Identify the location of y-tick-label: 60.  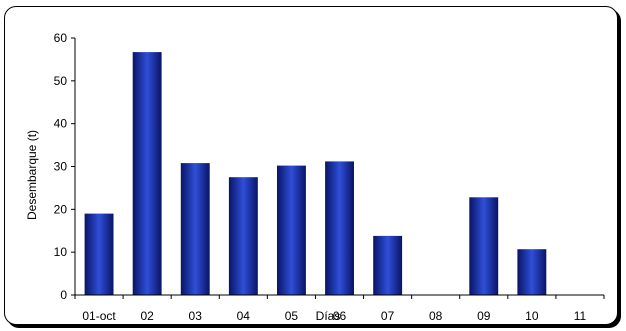
(61, 38).